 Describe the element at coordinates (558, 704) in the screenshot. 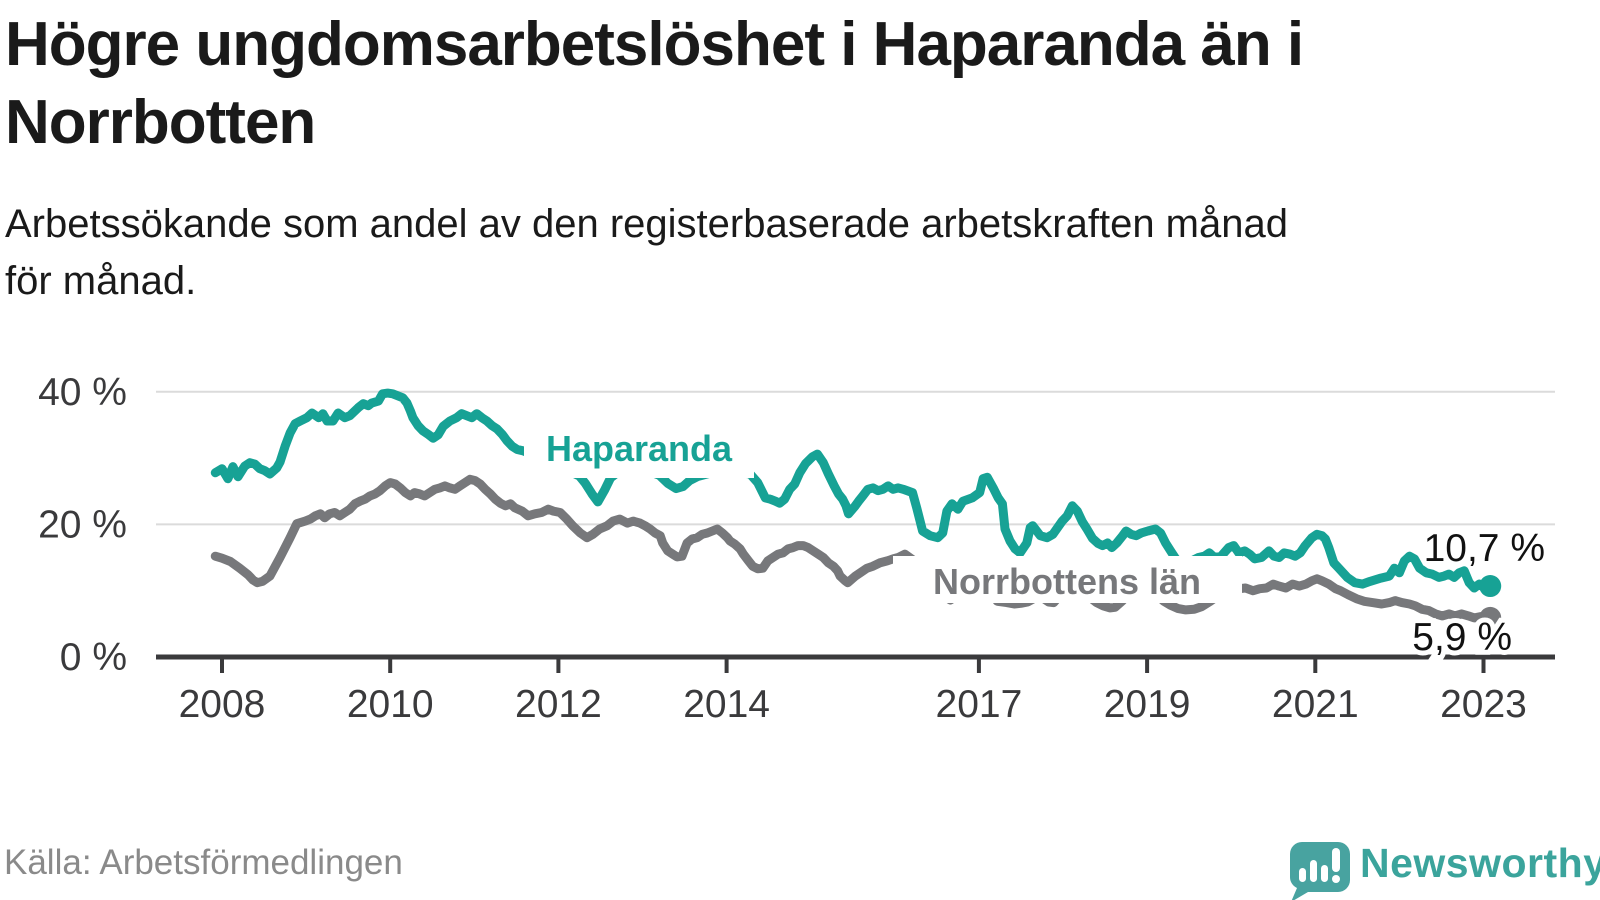

I see `x-tick-label: 2012` at that location.